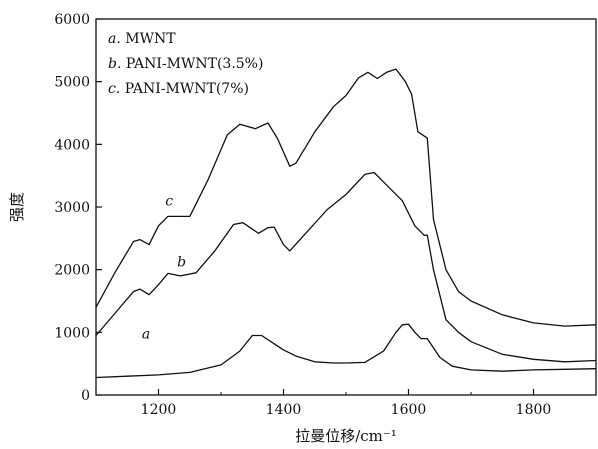  What do you see at coordinates (181, 263) in the screenshot?
I see `series-tag-b: b` at bounding box center [181, 263].